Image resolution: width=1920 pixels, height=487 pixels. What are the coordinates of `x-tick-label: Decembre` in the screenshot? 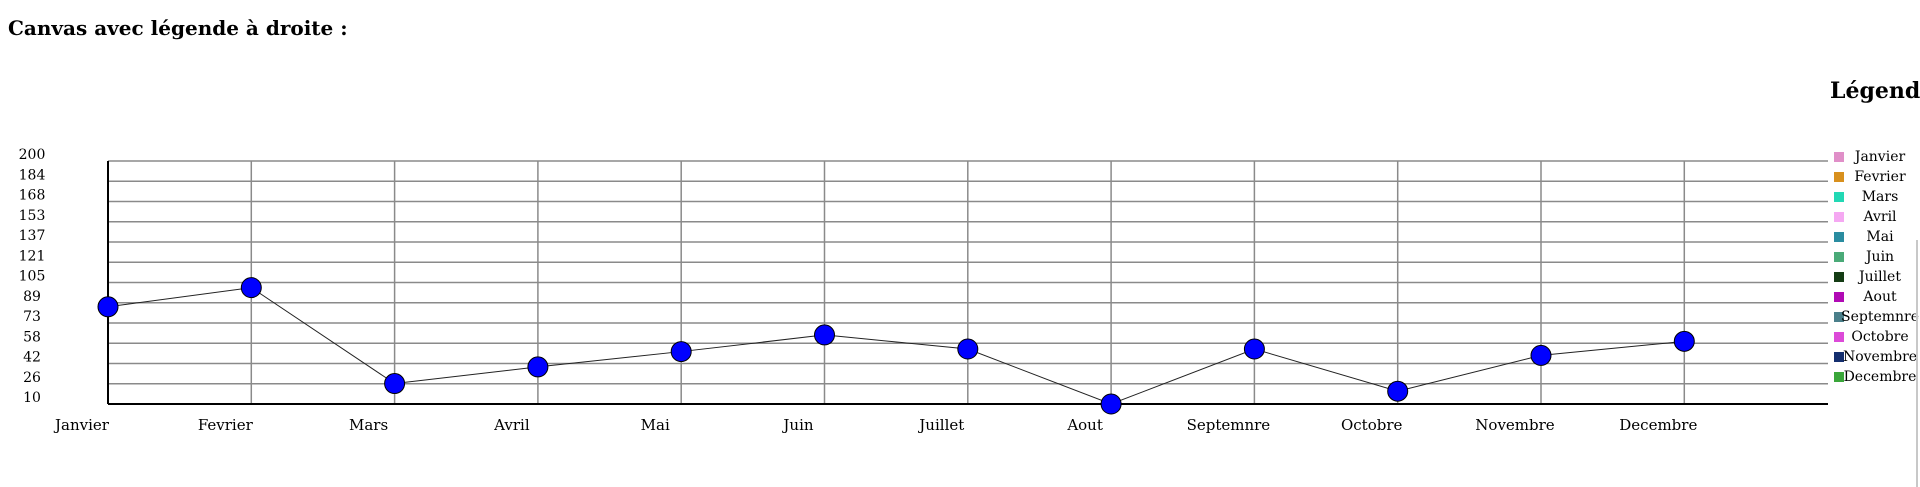 It's located at (1658, 425).